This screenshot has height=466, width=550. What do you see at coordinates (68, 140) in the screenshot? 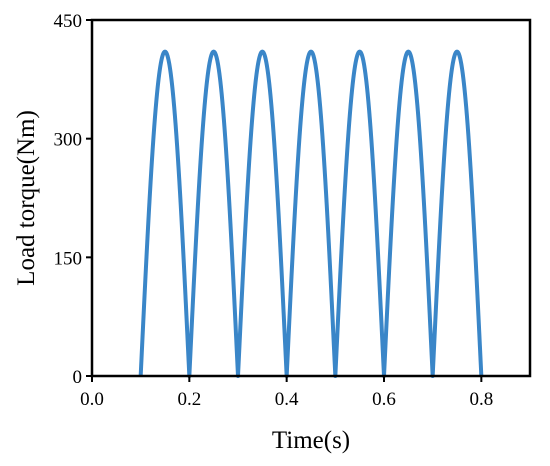
I see `y-tick-label: 300` at bounding box center [68, 140].